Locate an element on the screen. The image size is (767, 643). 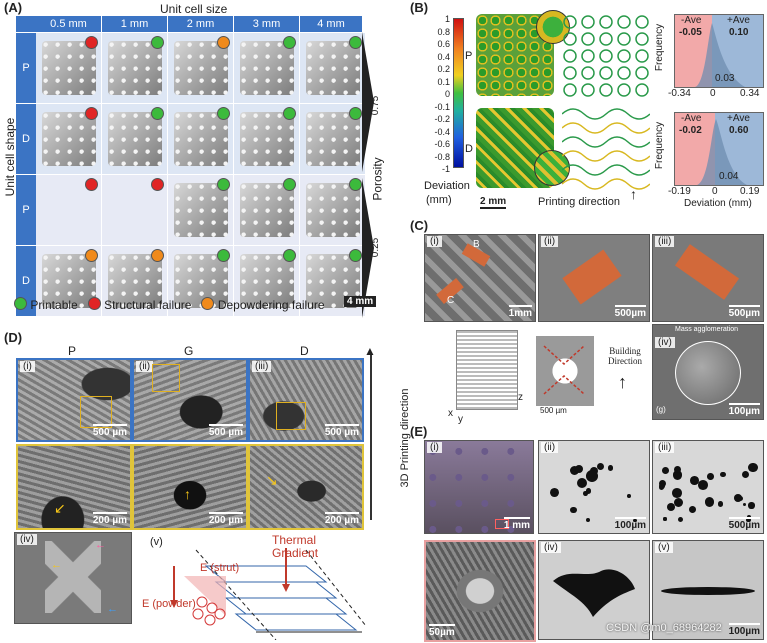
d-scale-mid-ii: 200 µm is located at coordinates (226, 519).